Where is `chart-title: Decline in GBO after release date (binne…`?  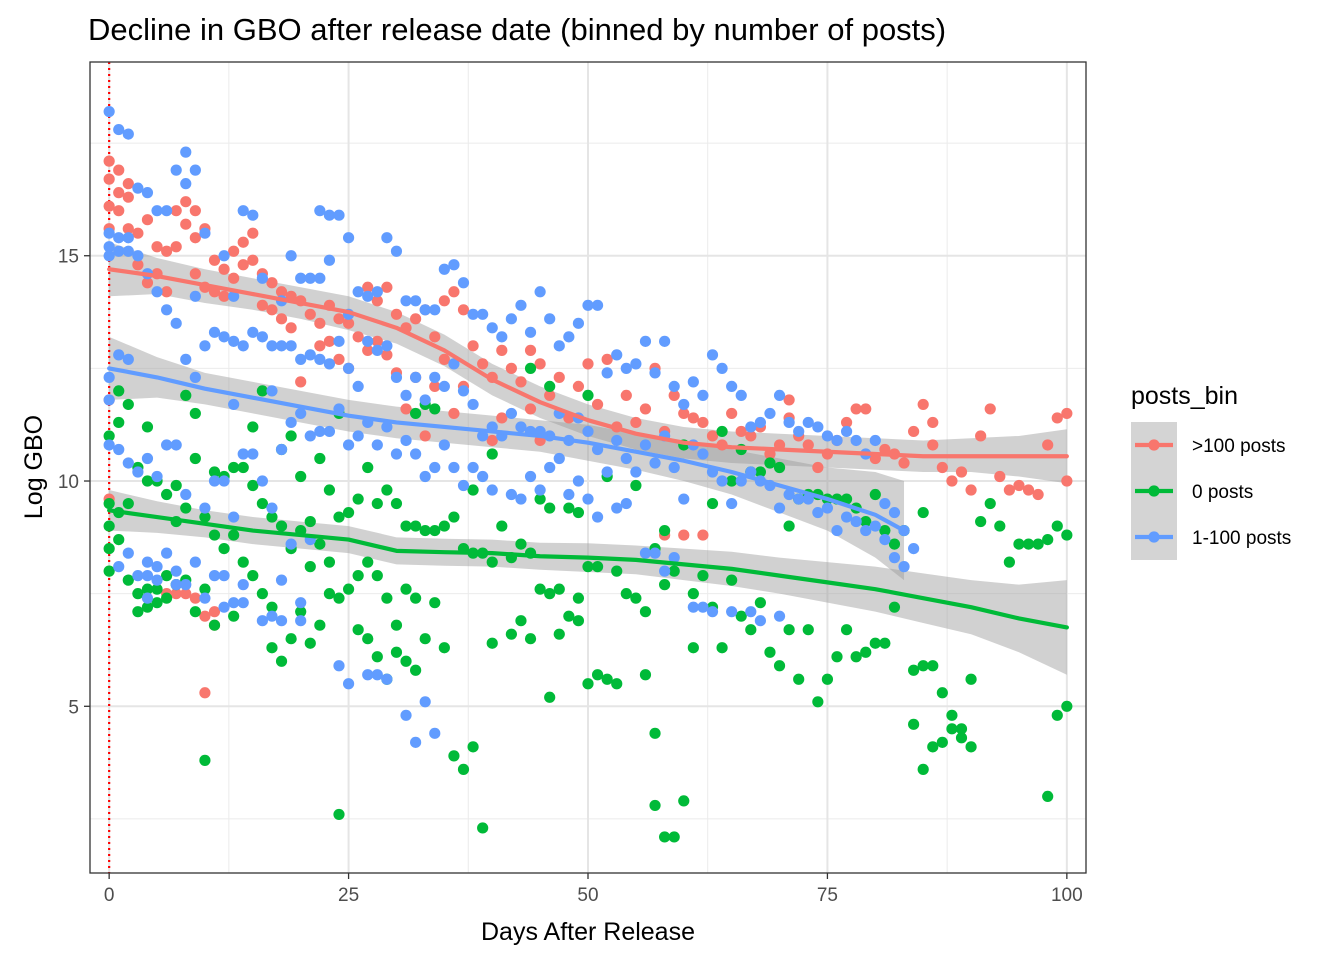
chart-title: Decline in GBO after release date (binne… is located at coordinates (517, 29).